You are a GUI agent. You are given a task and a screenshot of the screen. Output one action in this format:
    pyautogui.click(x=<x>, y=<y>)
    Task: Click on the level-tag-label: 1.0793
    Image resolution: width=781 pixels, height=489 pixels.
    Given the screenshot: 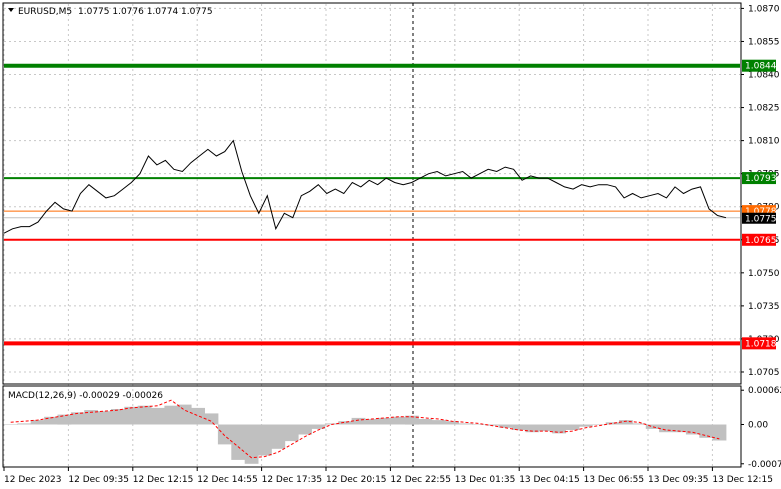 What is the action you would take?
    pyautogui.click(x=761, y=179)
    